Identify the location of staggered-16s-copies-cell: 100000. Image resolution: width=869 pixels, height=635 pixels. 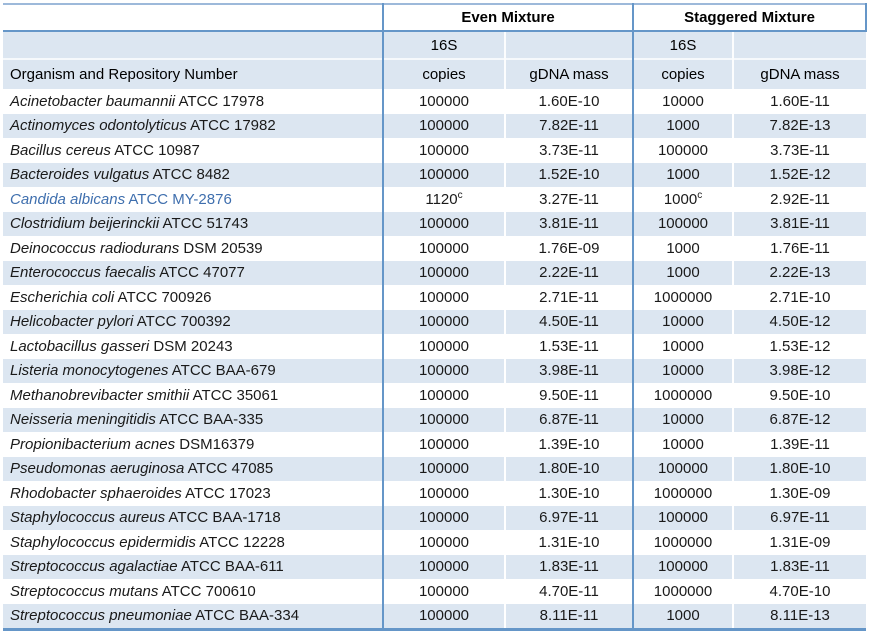
(682, 517).